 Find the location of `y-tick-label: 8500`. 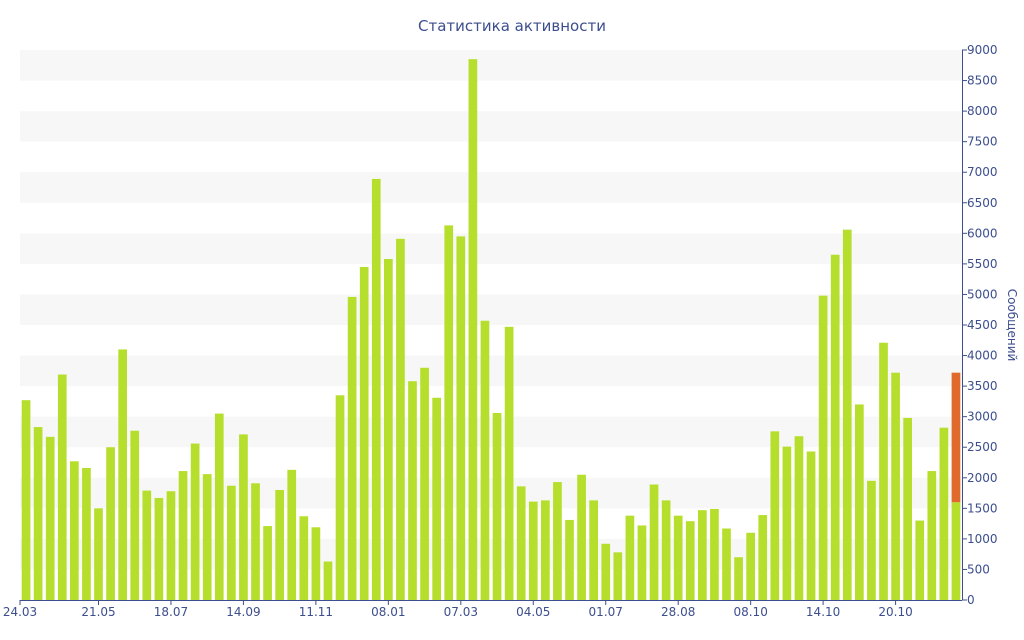

y-tick-label: 8500 is located at coordinates (982, 81).